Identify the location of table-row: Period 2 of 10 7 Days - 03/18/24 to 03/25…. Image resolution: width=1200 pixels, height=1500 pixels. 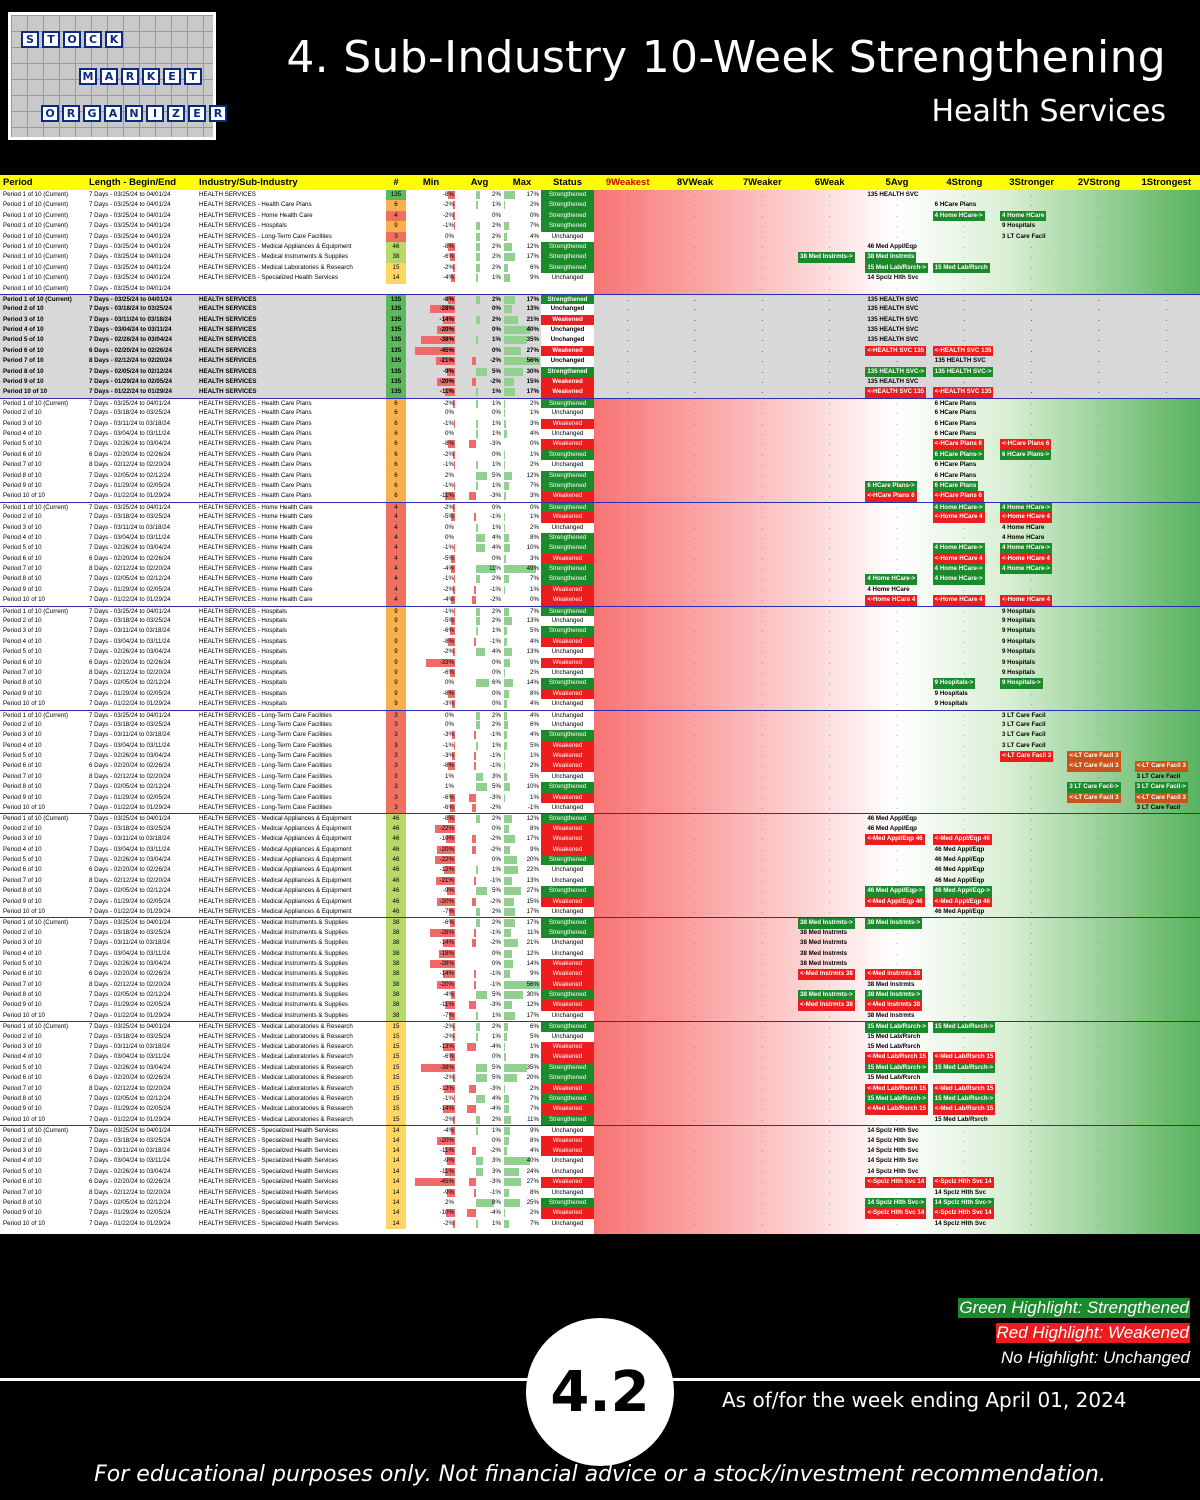
(600, 621).